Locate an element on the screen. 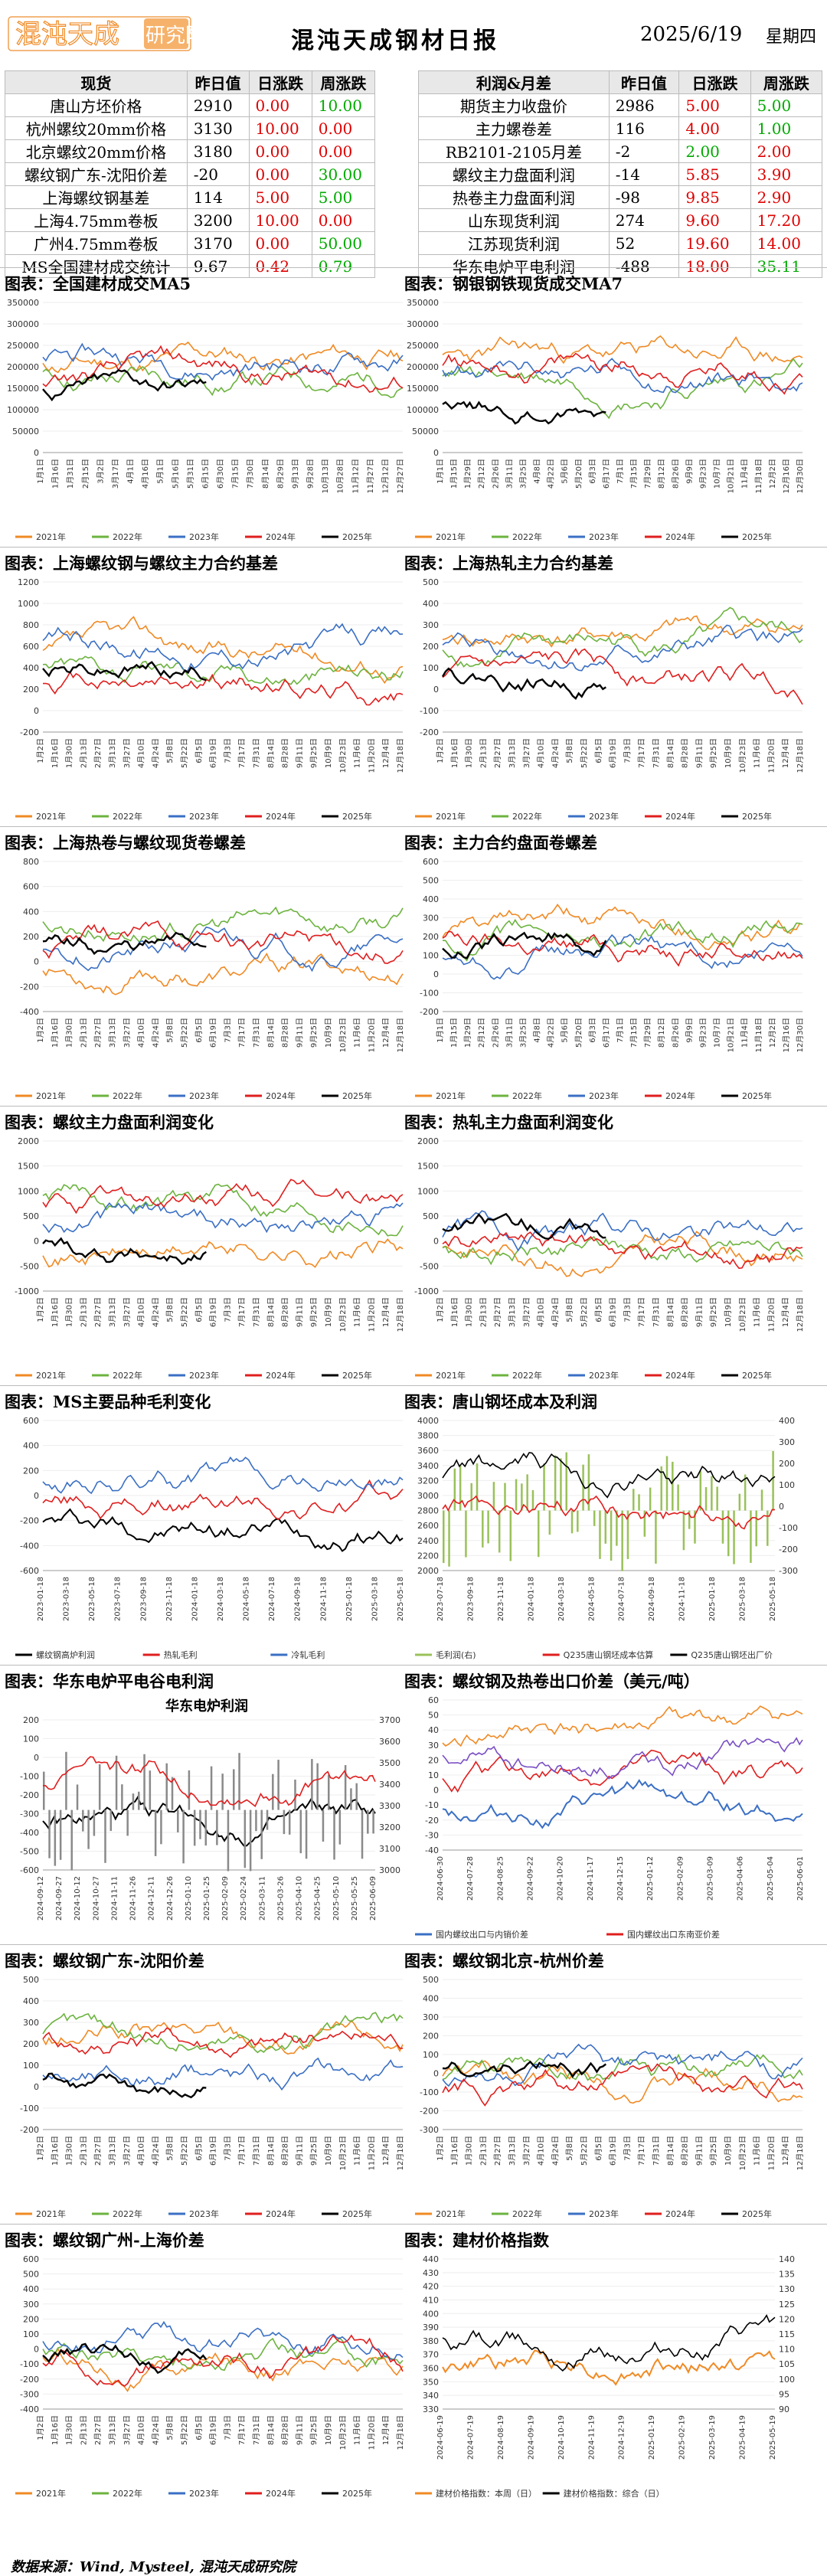  legend-label: 2022年 is located at coordinates (127, 816).